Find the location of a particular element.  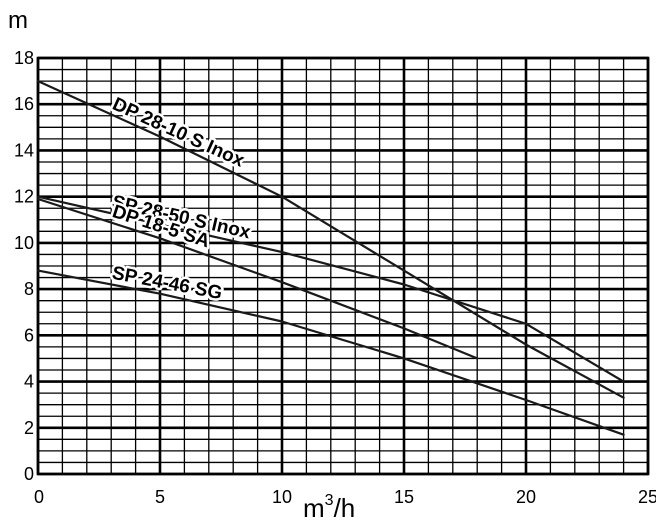

y-tick-label: 18 is located at coordinates (24, 58).